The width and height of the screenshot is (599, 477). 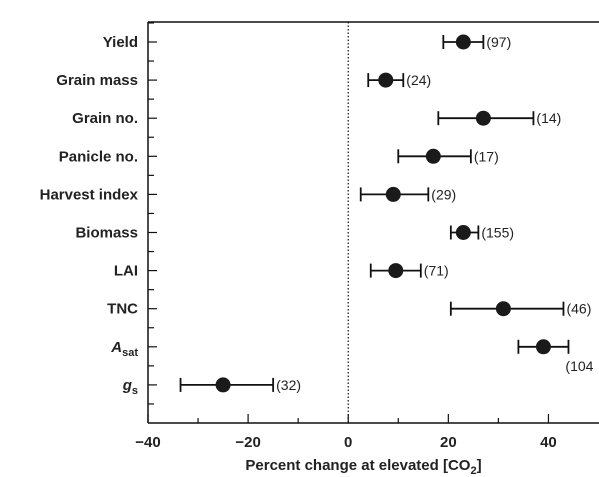 What do you see at coordinates (98, 156) in the screenshot?
I see `category-label: Panicle no.` at bounding box center [98, 156].